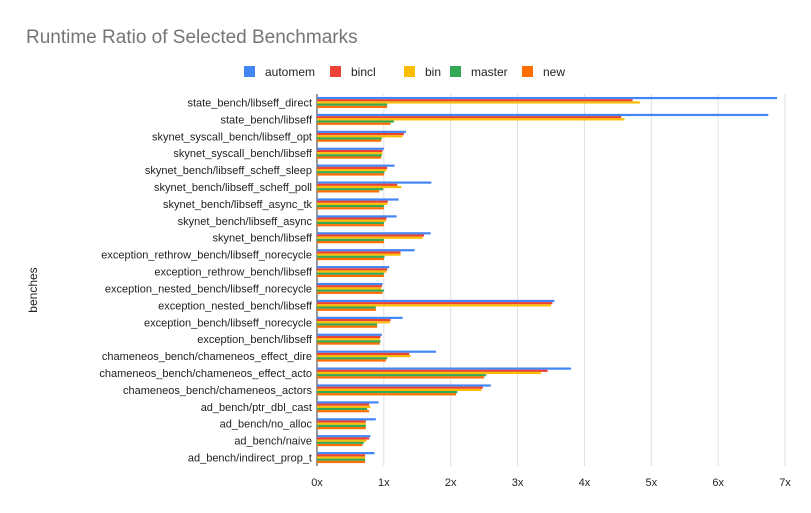 This screenshot has height=513, width=811. Describe the element at coordinates (235, 306) in the screenshot. I see `category-label: exception_nested_bench/libseff` at that location.